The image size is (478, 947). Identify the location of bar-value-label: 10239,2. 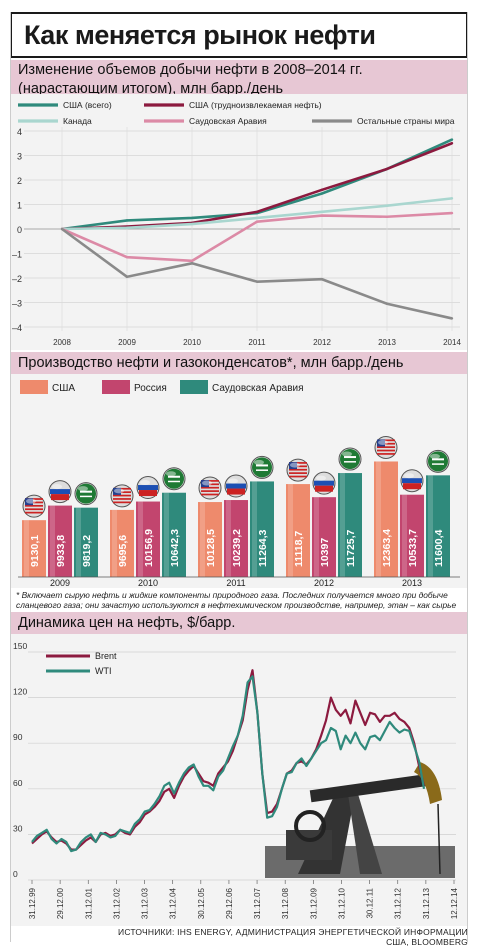
(237, 548).